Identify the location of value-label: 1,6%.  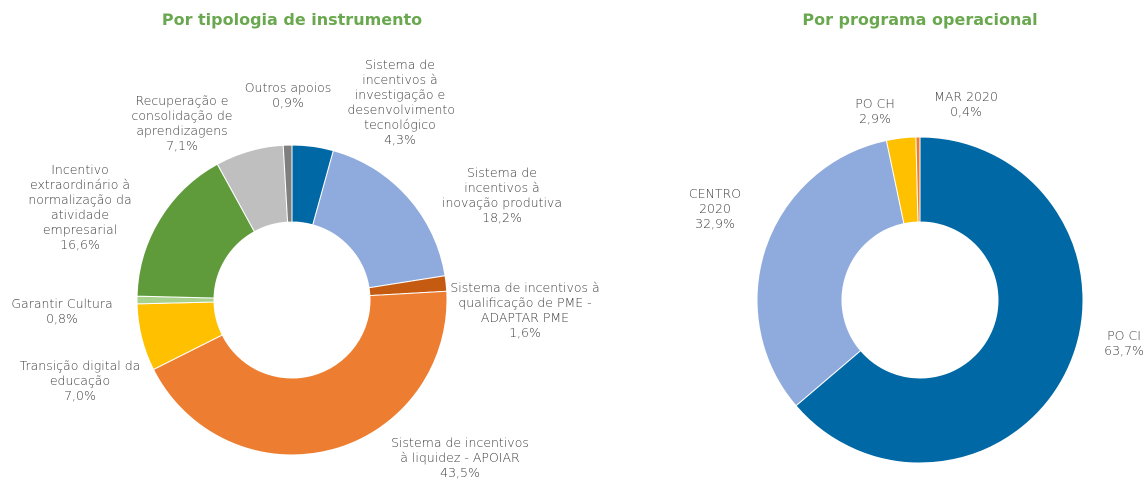
(525, 332).